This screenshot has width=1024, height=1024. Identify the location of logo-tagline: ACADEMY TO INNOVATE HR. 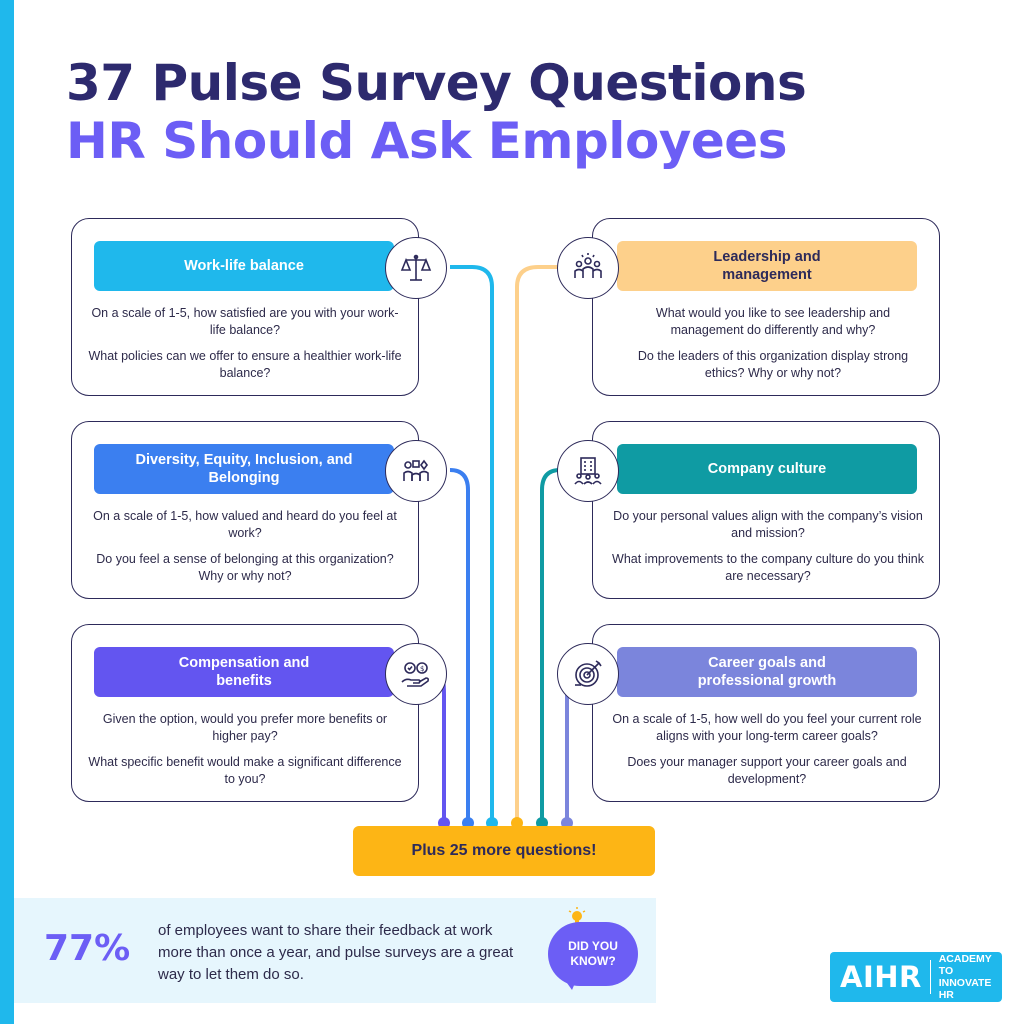
(965, 977).